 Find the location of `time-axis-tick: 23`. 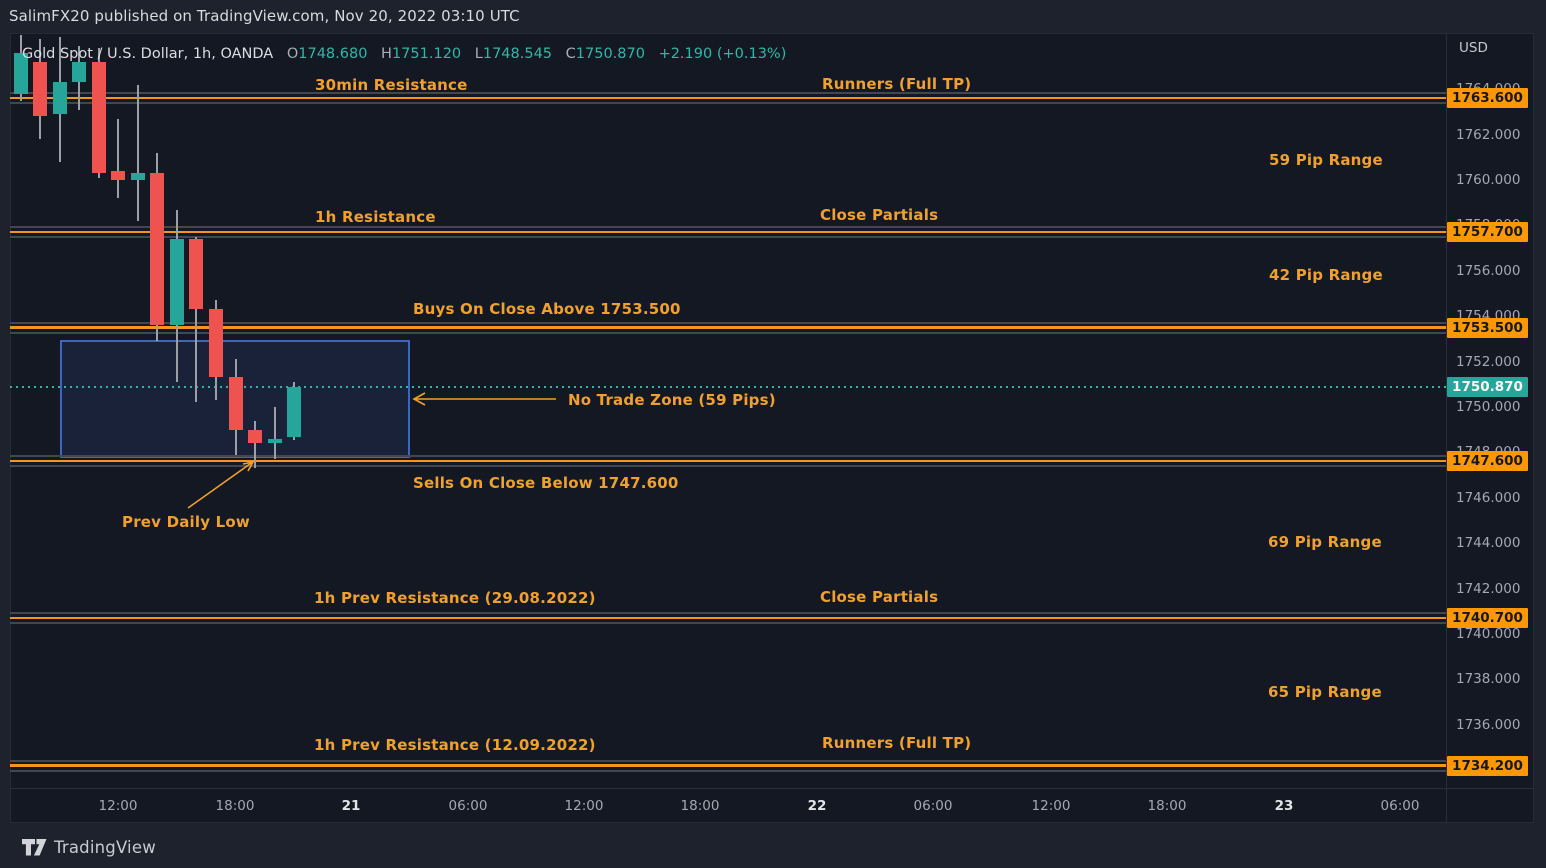

time-axis-tick: 23 is located at coordinates (1284, 806).